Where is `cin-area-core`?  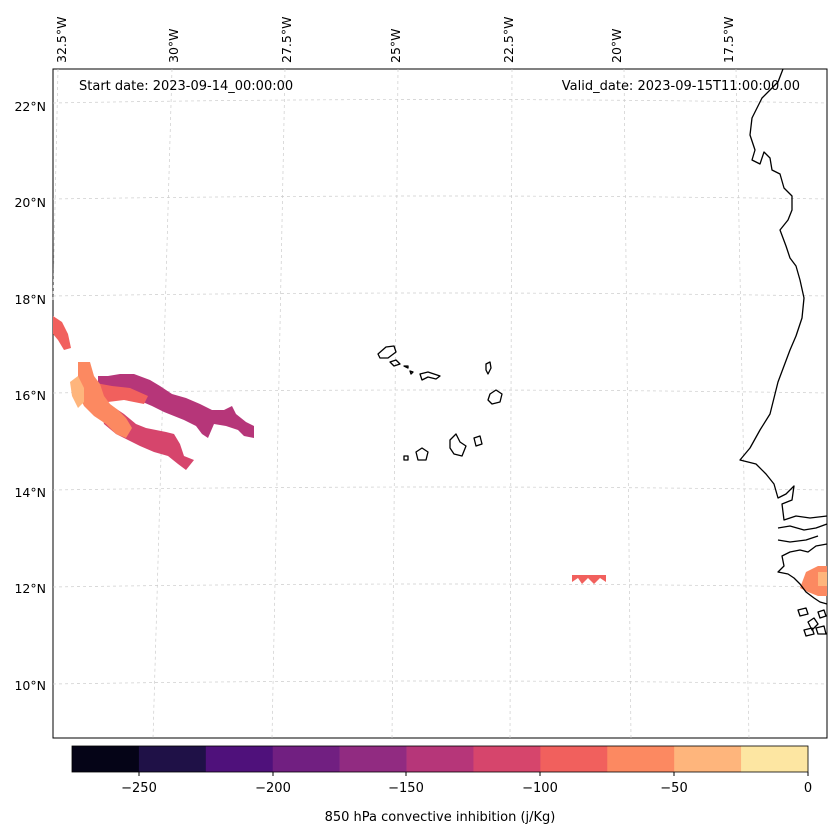
cin-area-core is located at coordinates (105, 400).